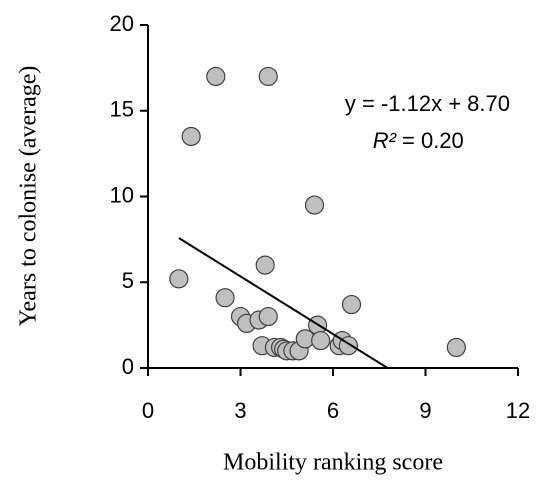 The width and height of the screenshot is (537, 482). Describe the element at coordinates (427, 103) in the screenshot. I see `trend-equation: y = -1.12x + 8.70` at that location.